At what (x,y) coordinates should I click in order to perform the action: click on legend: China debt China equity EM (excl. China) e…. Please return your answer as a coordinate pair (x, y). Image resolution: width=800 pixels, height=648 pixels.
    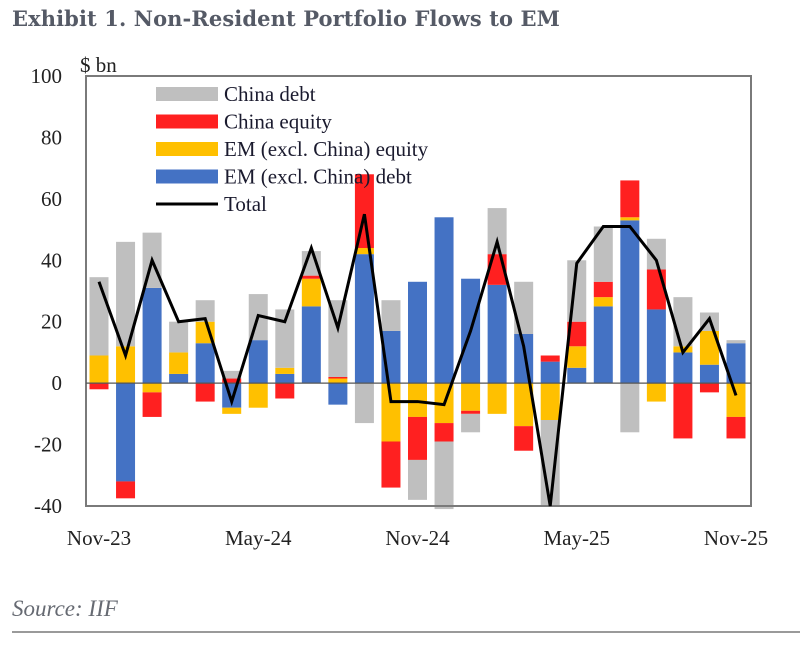
    Looking at the image, I should click on (292, 149).